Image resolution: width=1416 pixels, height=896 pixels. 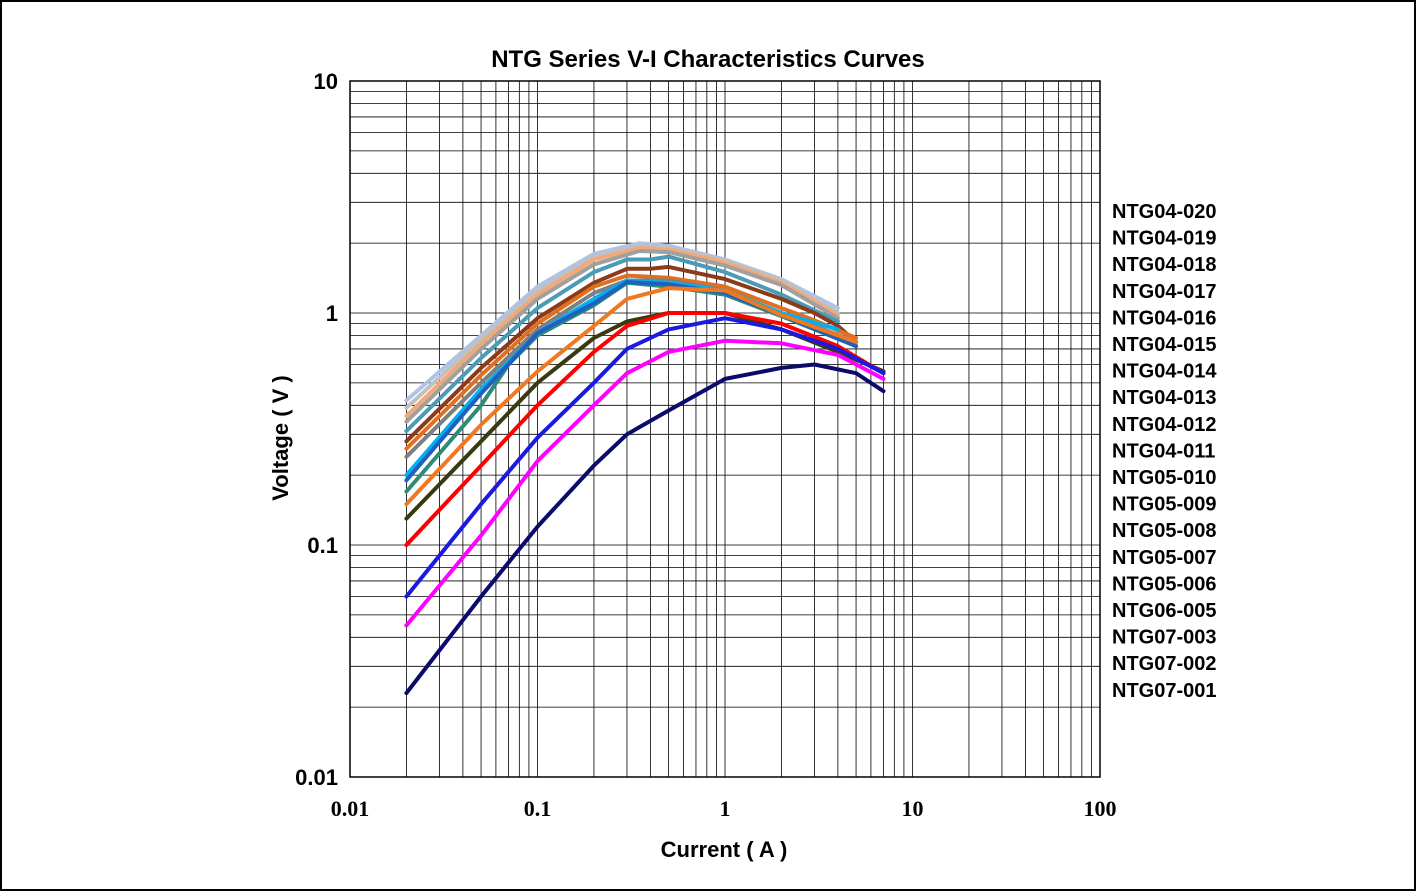 What do you see at coordinates (538, 808) in the screenshot?
I see `x-tick-label: 0.1` at bounding box center [538, 808].